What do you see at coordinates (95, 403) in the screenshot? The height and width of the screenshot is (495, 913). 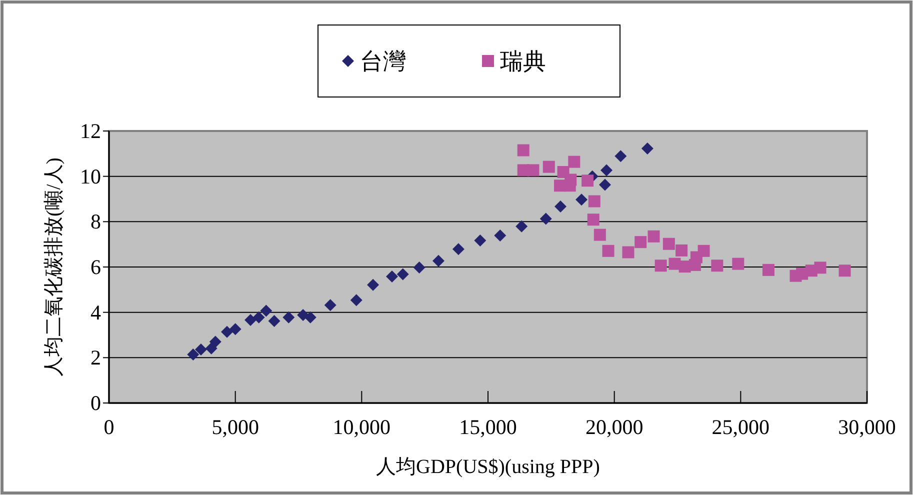 I see `y-tick-label: 0` at bounding box center [95, 403].